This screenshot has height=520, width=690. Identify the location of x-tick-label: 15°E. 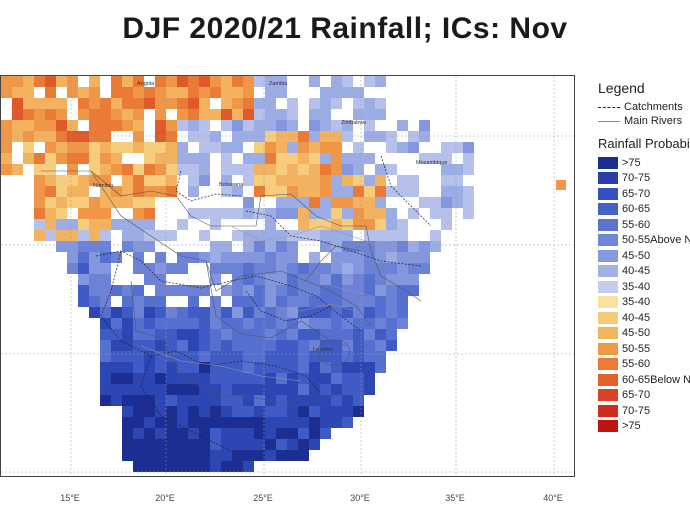
(70, 498).